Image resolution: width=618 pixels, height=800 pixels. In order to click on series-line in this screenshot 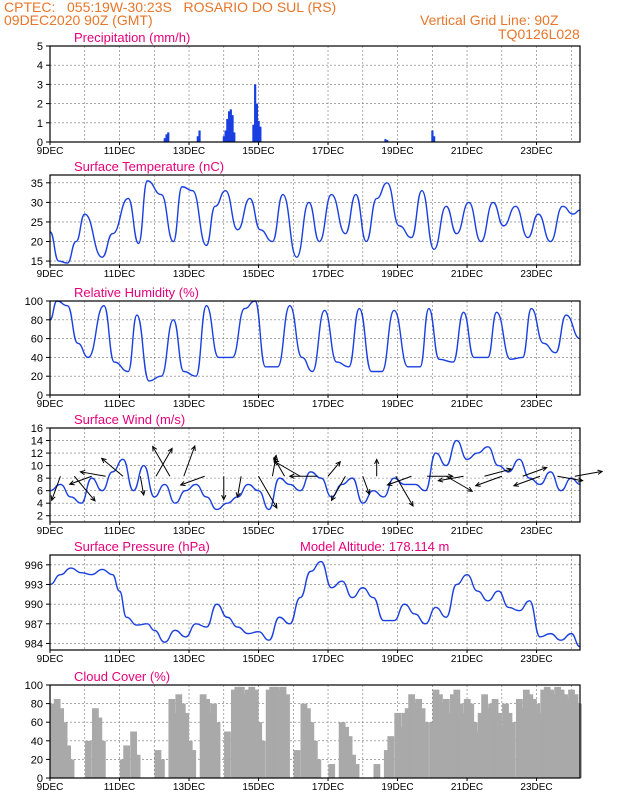, I will do `click(315, 341)`.